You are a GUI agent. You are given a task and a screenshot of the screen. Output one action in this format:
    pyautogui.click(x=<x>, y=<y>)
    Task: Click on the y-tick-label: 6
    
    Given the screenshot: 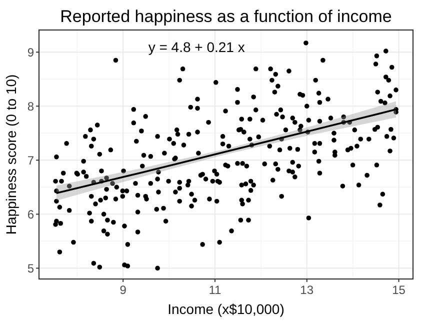 What is the action you would take?
    pyautogui.click(x=30, y=214)
    